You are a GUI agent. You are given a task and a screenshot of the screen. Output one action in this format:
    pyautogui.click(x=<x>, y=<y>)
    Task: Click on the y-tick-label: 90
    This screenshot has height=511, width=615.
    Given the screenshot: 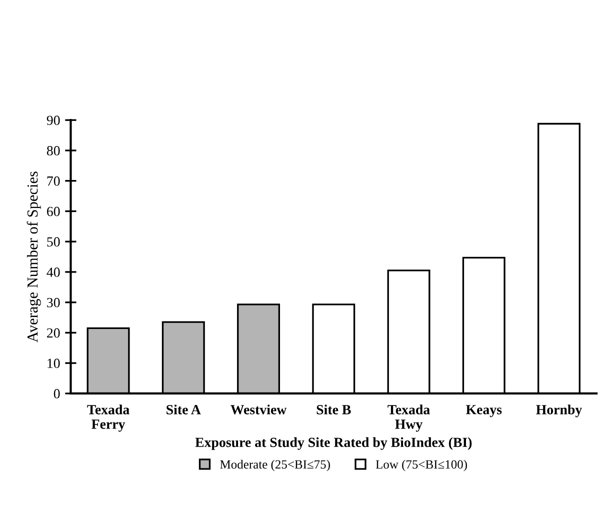 What is the action you would take?
    pyautogui.click(x=53, y=121)
    